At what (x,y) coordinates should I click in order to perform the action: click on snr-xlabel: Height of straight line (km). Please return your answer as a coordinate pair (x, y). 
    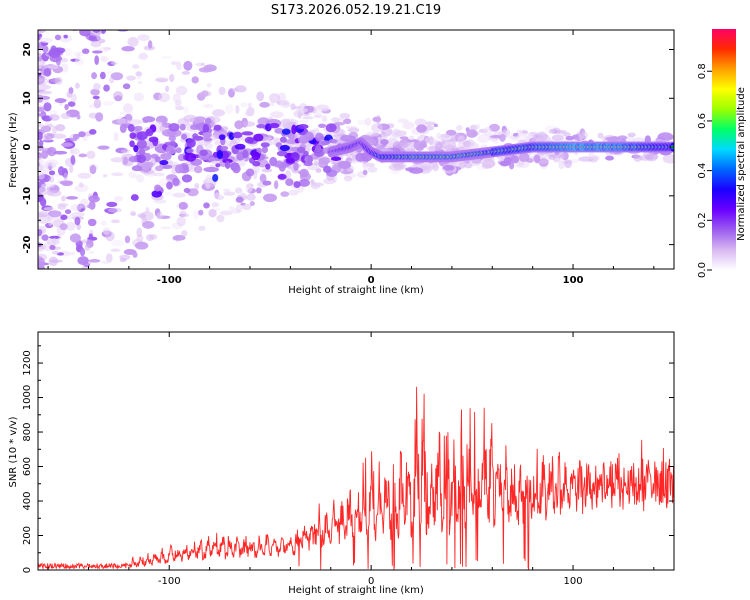
    Looking at the image, I should click on (356, 590).